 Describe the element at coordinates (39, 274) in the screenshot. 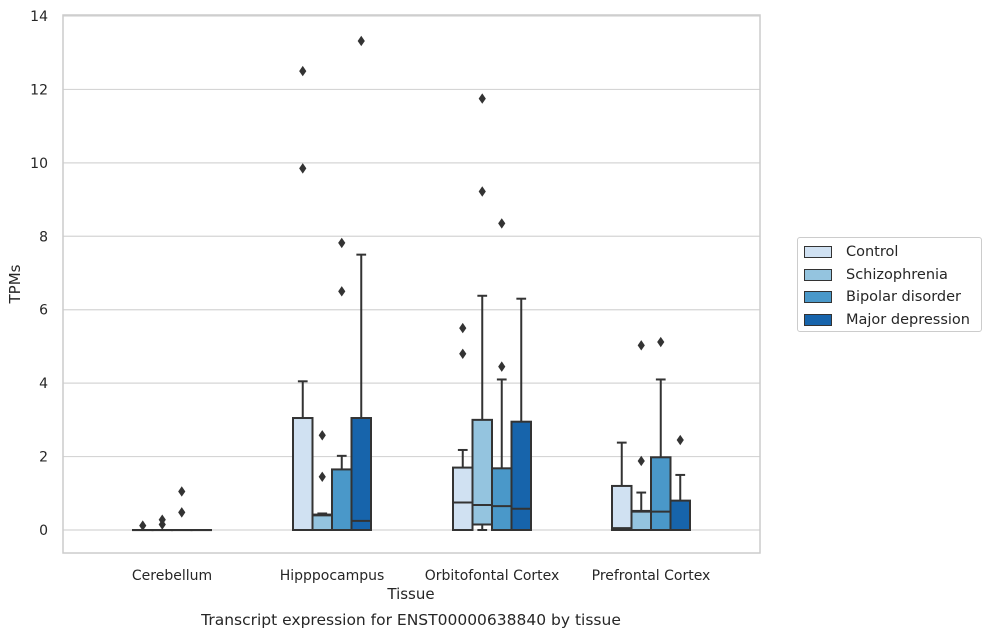

I see `y-axis-ticks: 0 2 4 6 8 10 12 14` at that location.